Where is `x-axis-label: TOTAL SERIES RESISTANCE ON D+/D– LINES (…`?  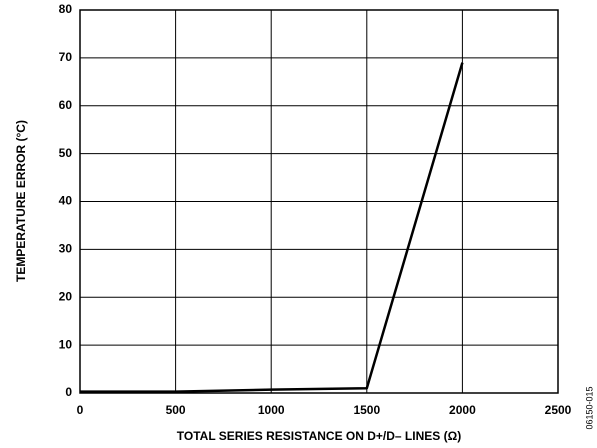 x-axis-label: TOTAL SERIES RESISTANCE ON D+/D– LINES (… is located at coordinates (319, 436).